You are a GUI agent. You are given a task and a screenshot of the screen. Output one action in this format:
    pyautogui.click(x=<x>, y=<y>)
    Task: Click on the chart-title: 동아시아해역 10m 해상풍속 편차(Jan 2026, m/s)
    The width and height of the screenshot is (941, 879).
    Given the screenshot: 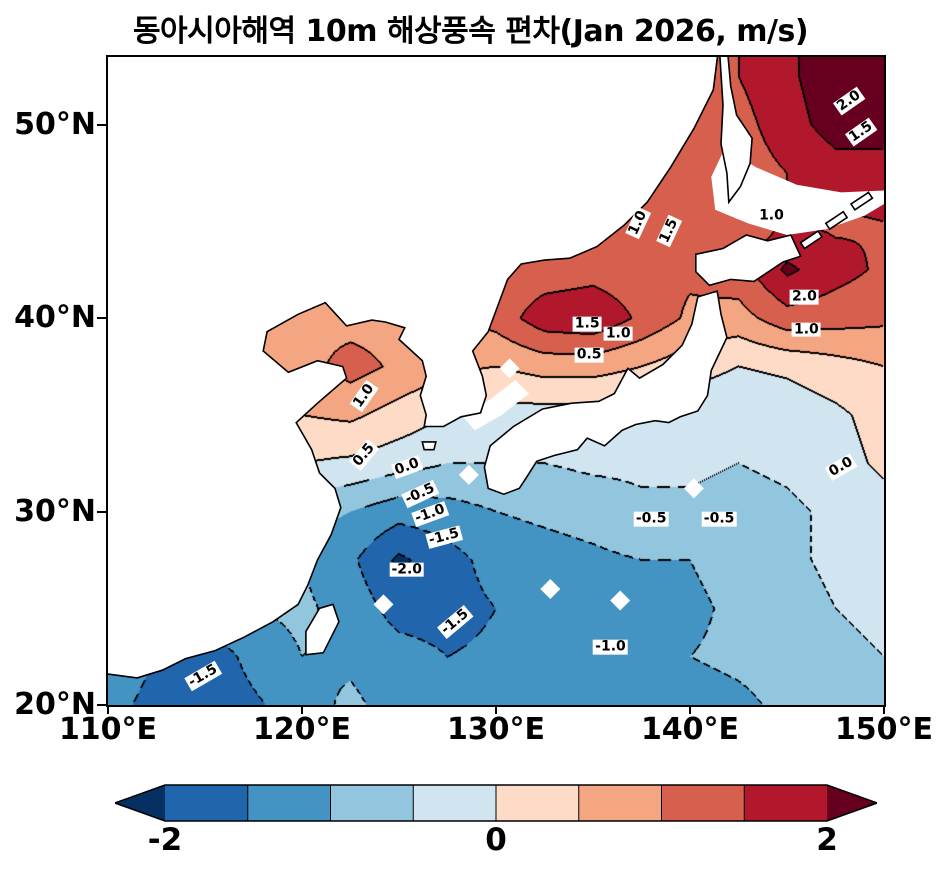 What is the action you would take?
    pyautogui.click(x=470, y=31)
    